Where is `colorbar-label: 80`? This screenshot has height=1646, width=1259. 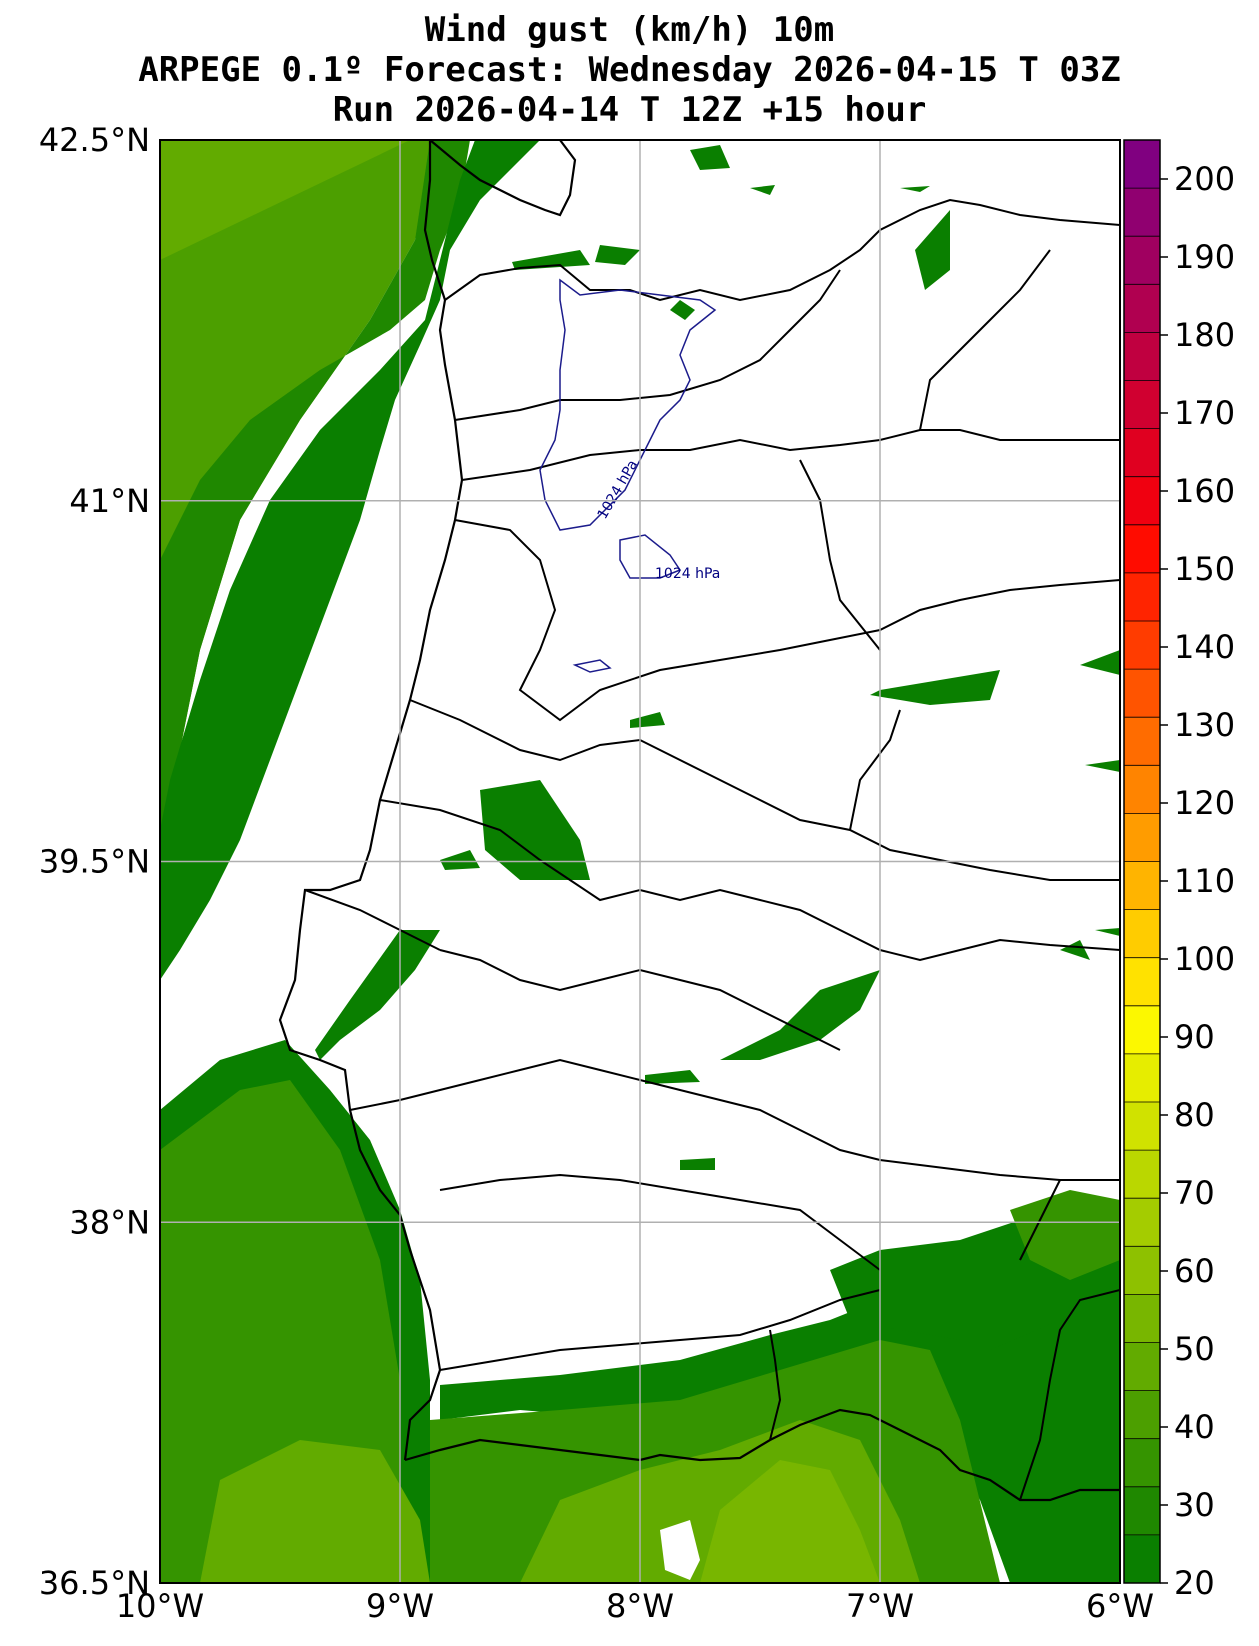 colorbar-label: 80 is located at coordinates (1194, 1115).